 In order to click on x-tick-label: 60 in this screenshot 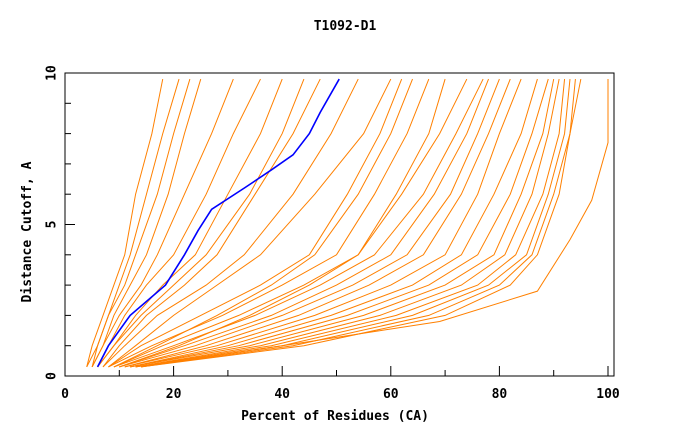, I will do `click(391, 394)`.